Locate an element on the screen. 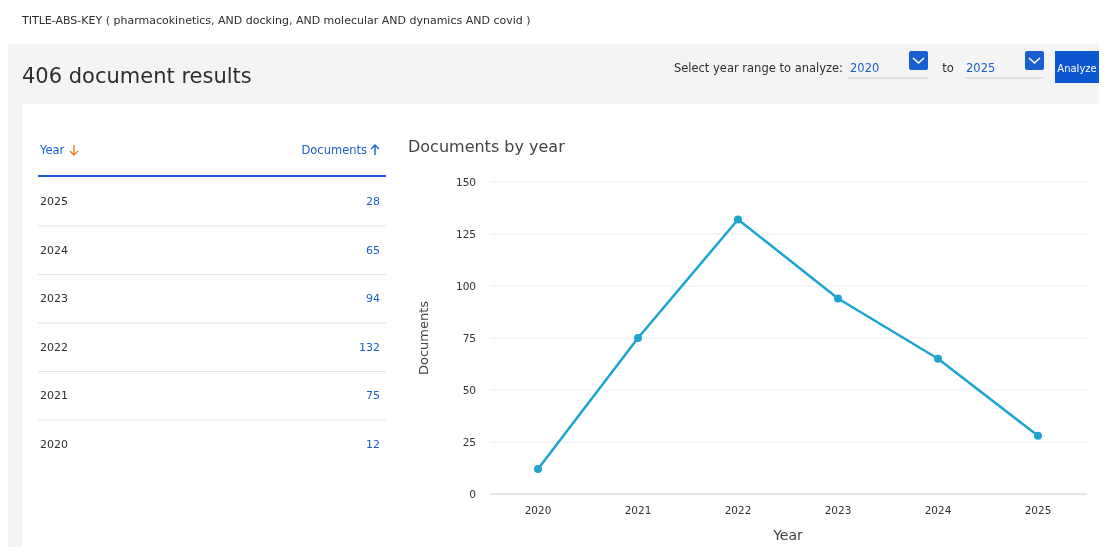  y-tick-label: 2024 is located at coordinates (54, 250).